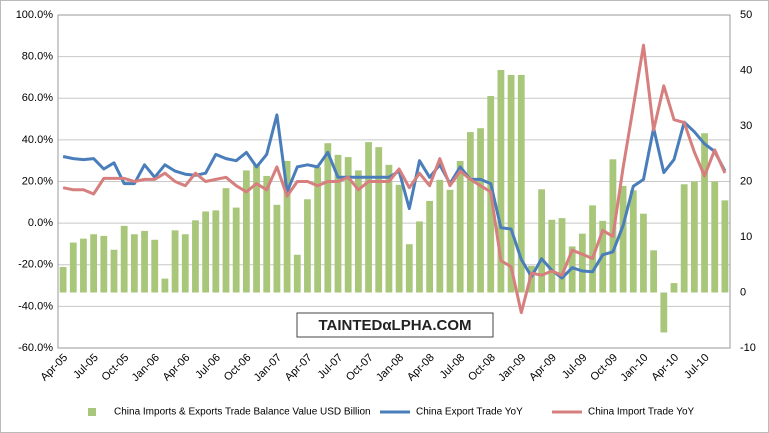 The height and width of the screenshot is (433, 769). I want to click on y2-tick-label: 30, so click(746, 126).